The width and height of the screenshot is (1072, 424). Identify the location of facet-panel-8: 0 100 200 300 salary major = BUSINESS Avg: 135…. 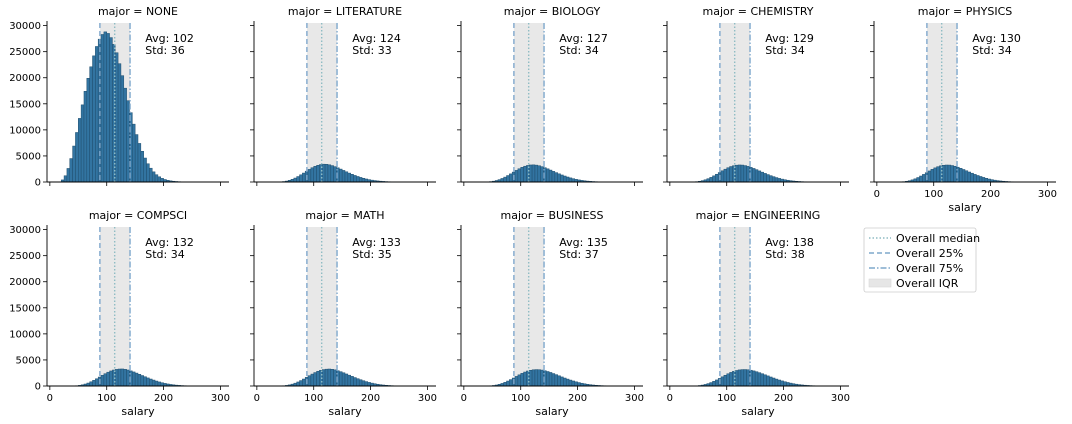
(550, 313).